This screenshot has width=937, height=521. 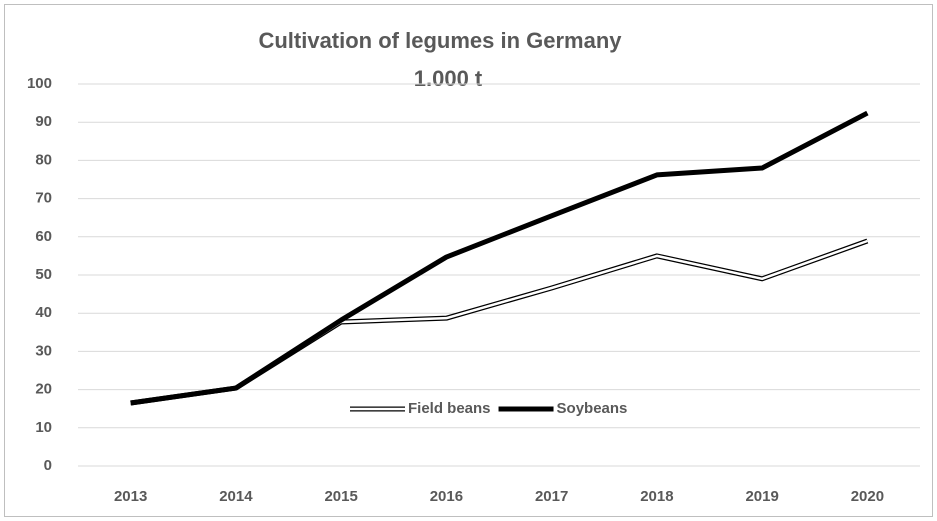 I want to click on x-tick-label: 2015, so click(x=340, y=496).